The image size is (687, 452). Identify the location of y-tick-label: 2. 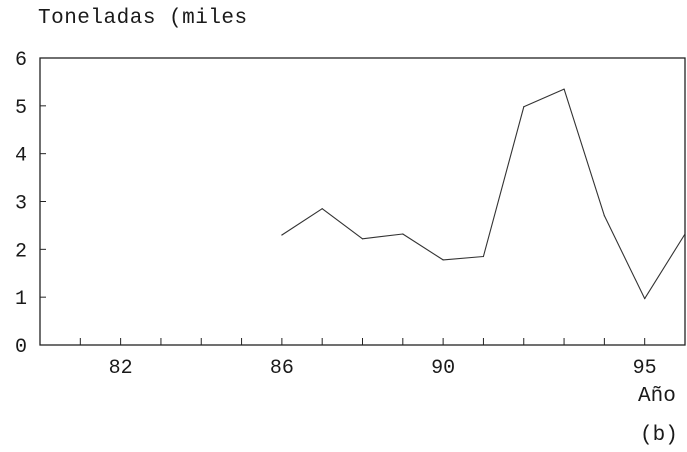
(21, 251).